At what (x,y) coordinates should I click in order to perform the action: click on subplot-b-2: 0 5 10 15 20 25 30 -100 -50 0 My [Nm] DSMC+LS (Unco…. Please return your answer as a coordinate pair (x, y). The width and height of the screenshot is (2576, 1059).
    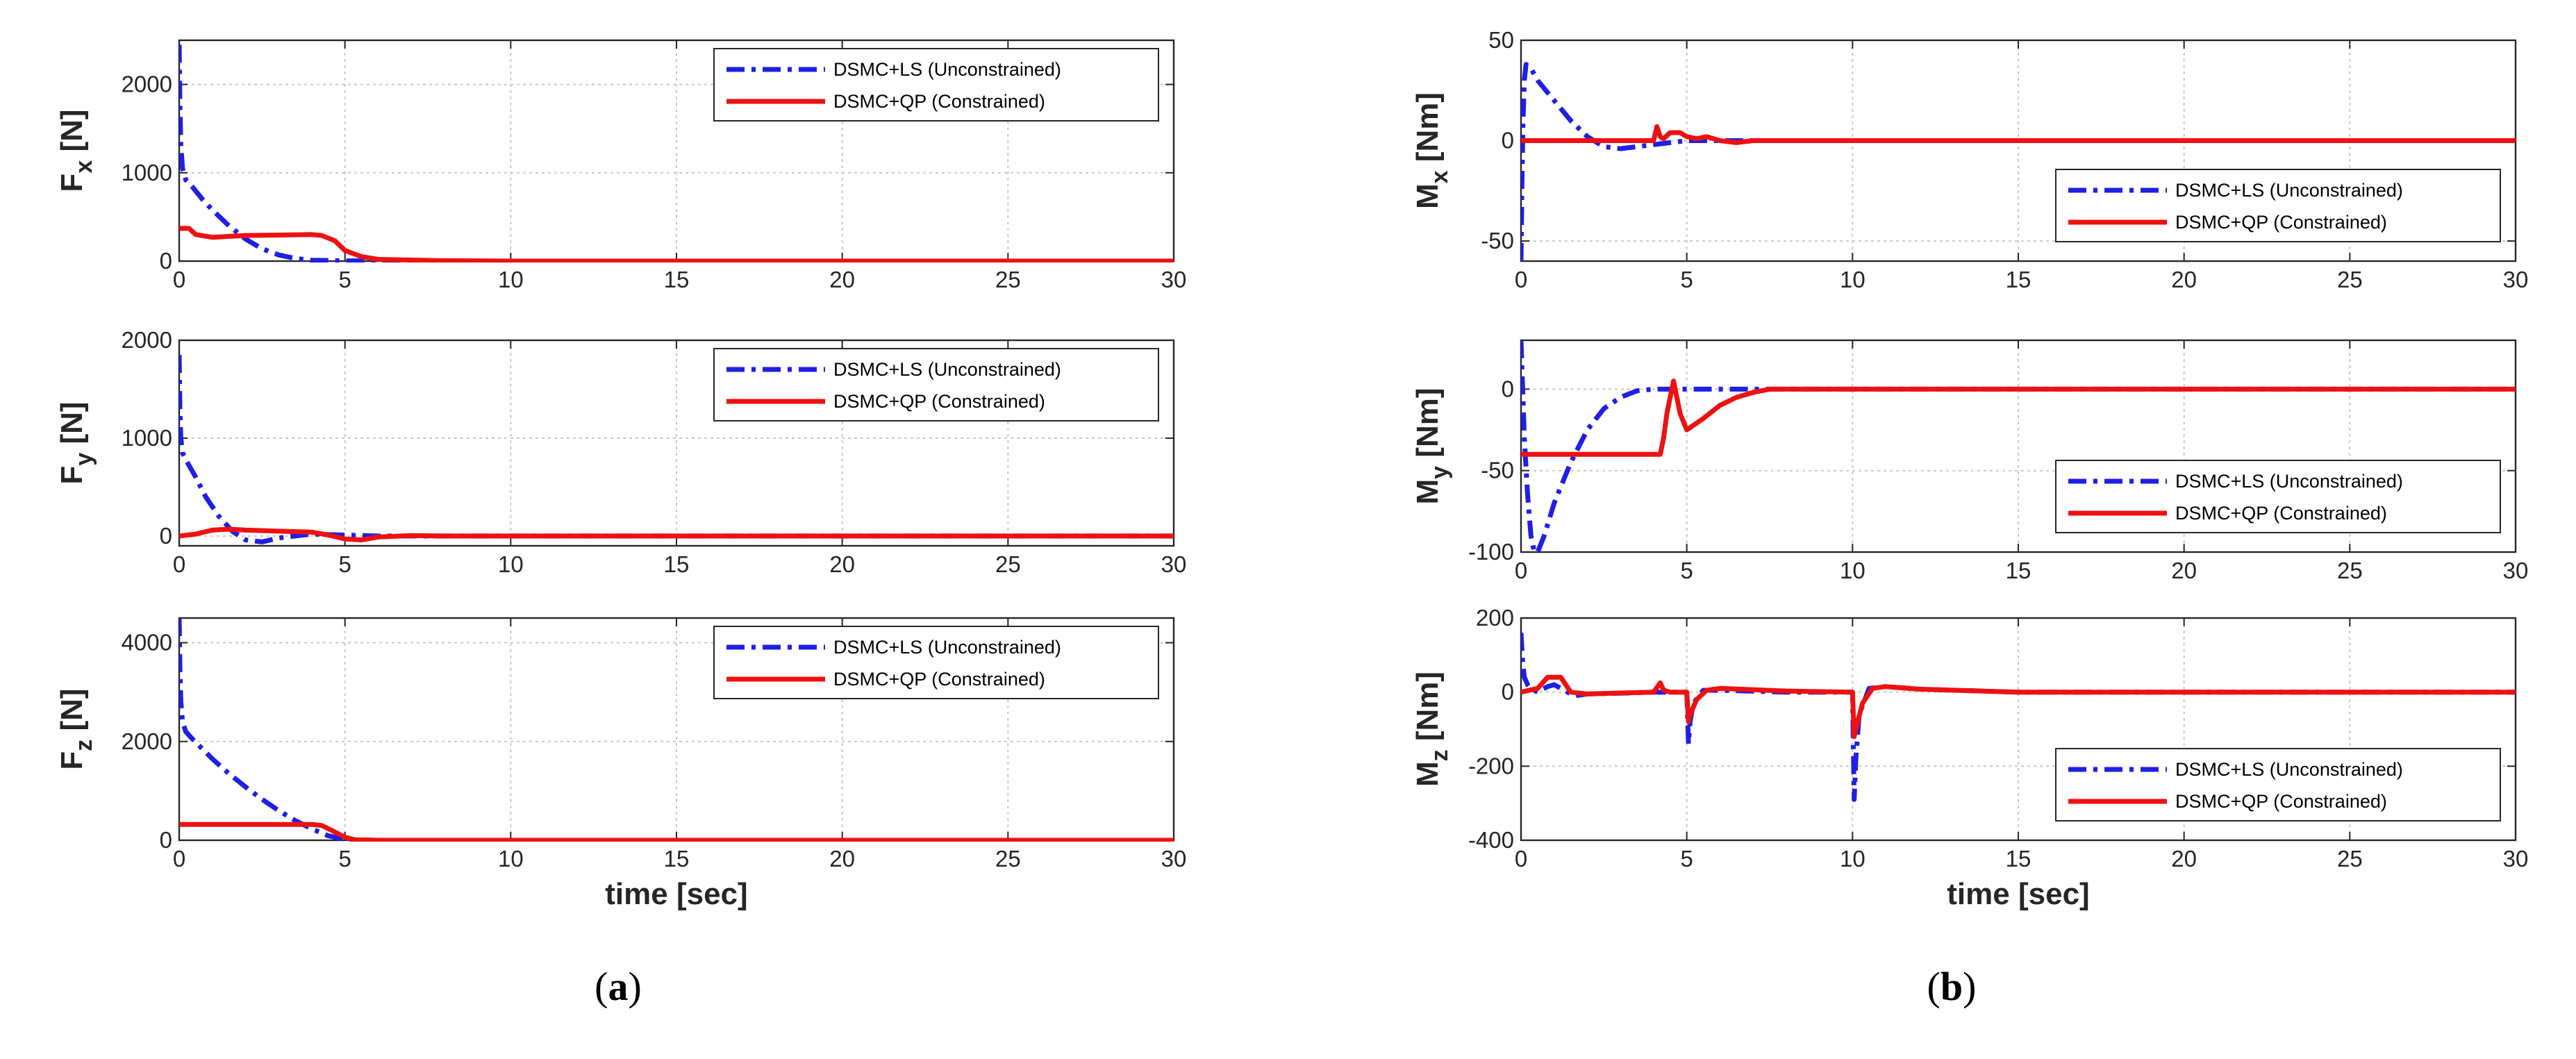
    Looking at the image, I should click on (1970, 461).